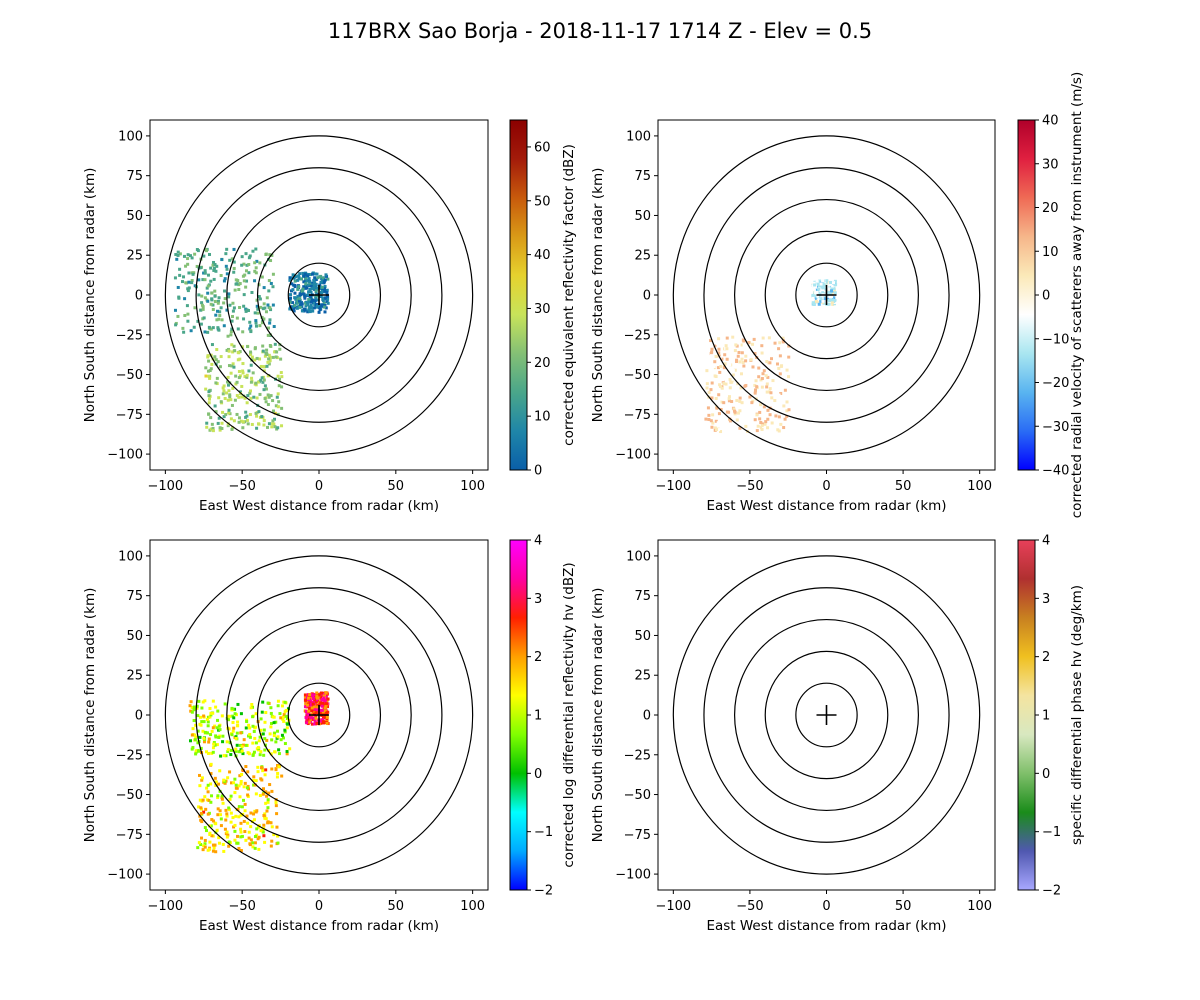 The width and height of the screenshot is (1200, 1000). Describe the element at coordinates (642, 256) in the screenshot. I see `y-tick-label: 25` at that location.